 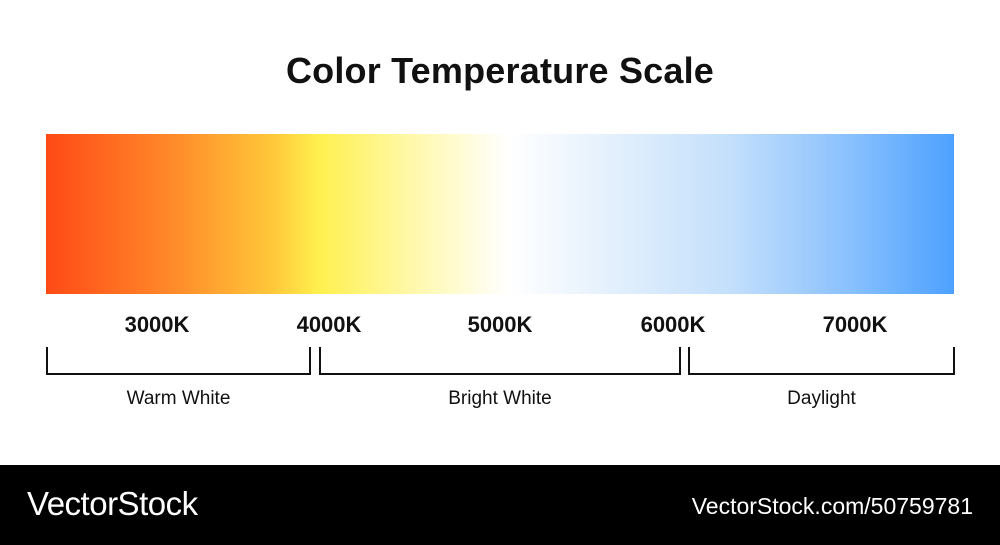 I want to click on tick-label-4000k: 4000K, so click(x=329, y=324).